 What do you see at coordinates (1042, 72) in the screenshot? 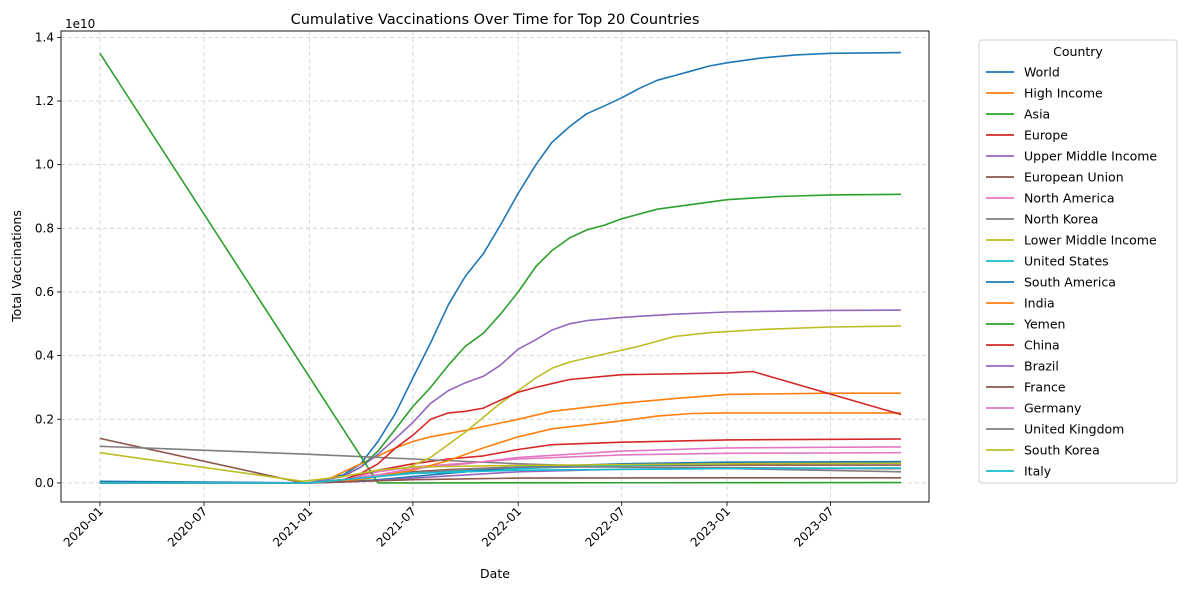
I see `legend-label-world: World` at bounding box center [1042, 72].